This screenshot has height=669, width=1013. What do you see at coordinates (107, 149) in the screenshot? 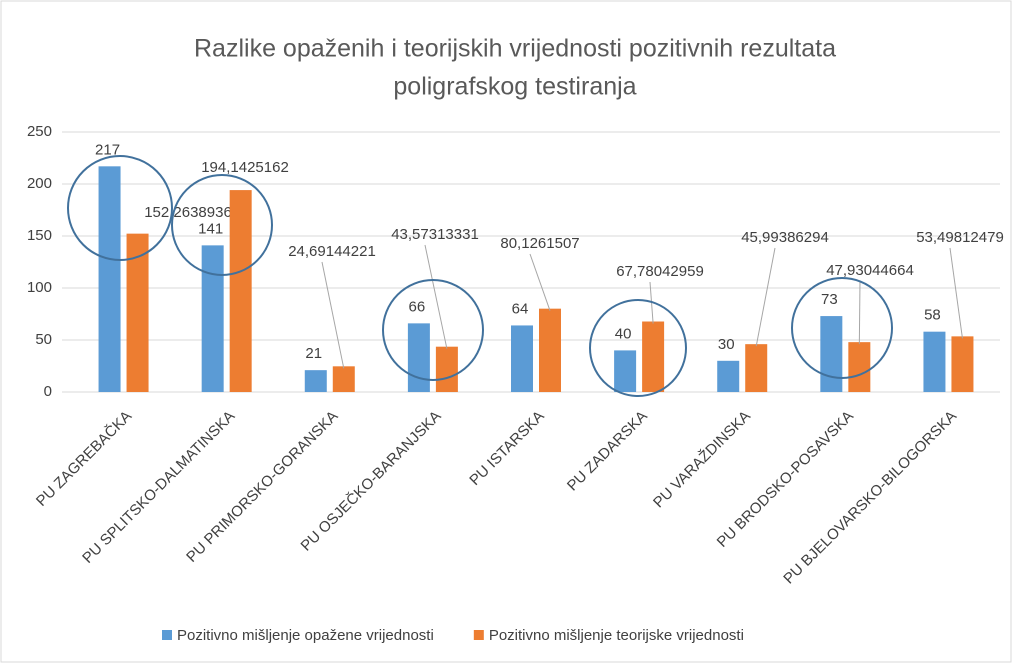
I see `data-label: 217` at bounding box center [107, 149].